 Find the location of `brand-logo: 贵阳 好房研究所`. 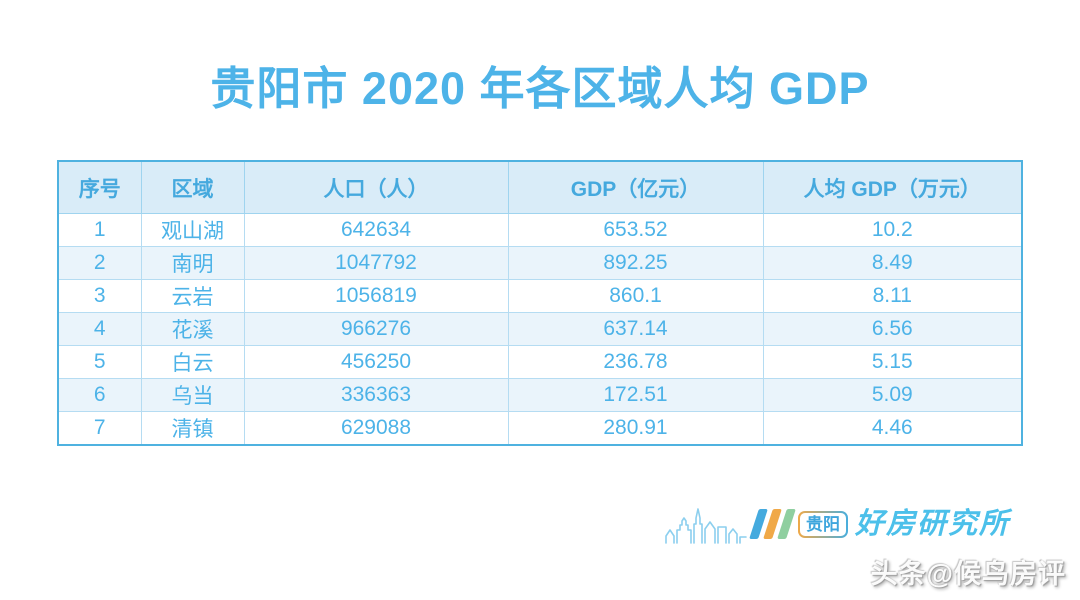

brand-logo: 贵阳 好房研究所 is located at coordinates (837, 520).